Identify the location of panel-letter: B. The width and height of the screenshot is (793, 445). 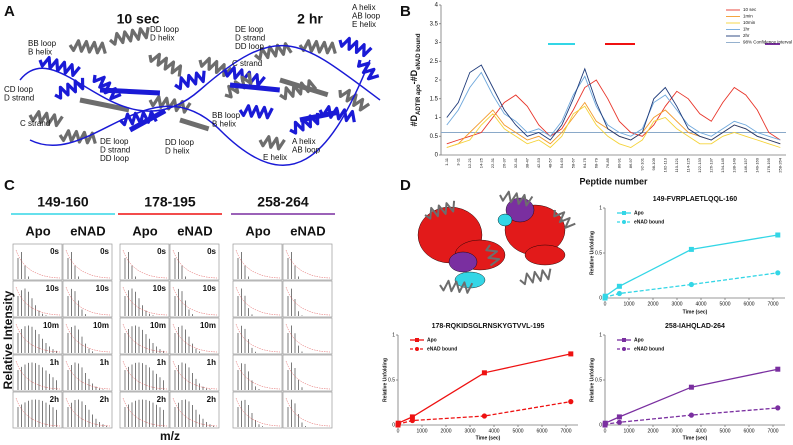
(405, 11).